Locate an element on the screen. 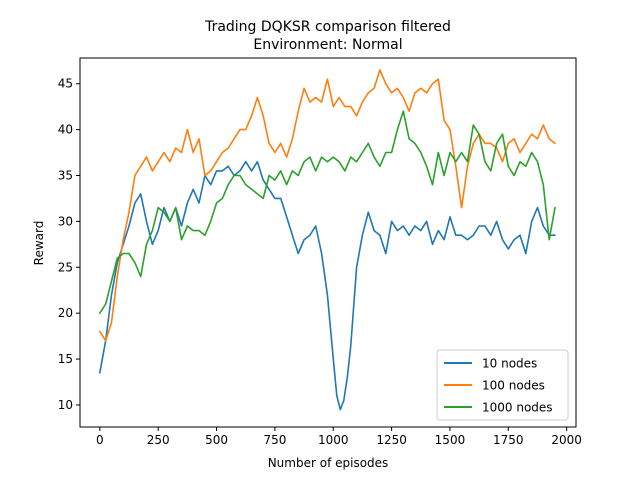 Image resolution: width=640 pixels, height=480 pixels. legend: 10 nodes 100 nodes 1000 nodes is located at coordinates (502, 385).